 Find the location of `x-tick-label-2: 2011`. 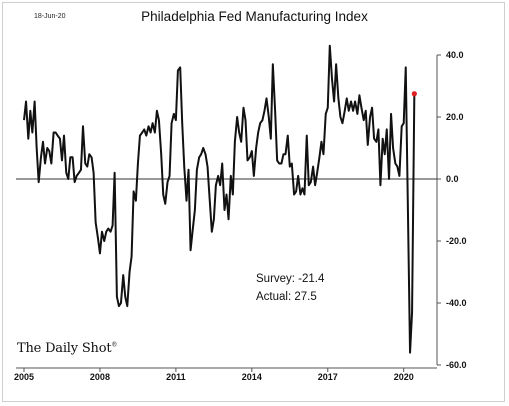

x-tick-label-2: 2011 is located at coordinates (176, 377).